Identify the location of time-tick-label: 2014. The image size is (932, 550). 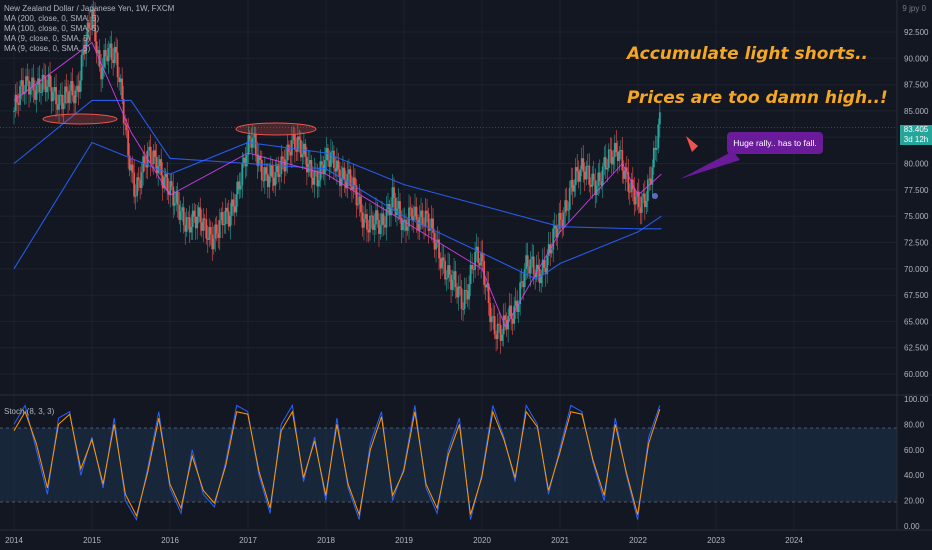
(14, 540).